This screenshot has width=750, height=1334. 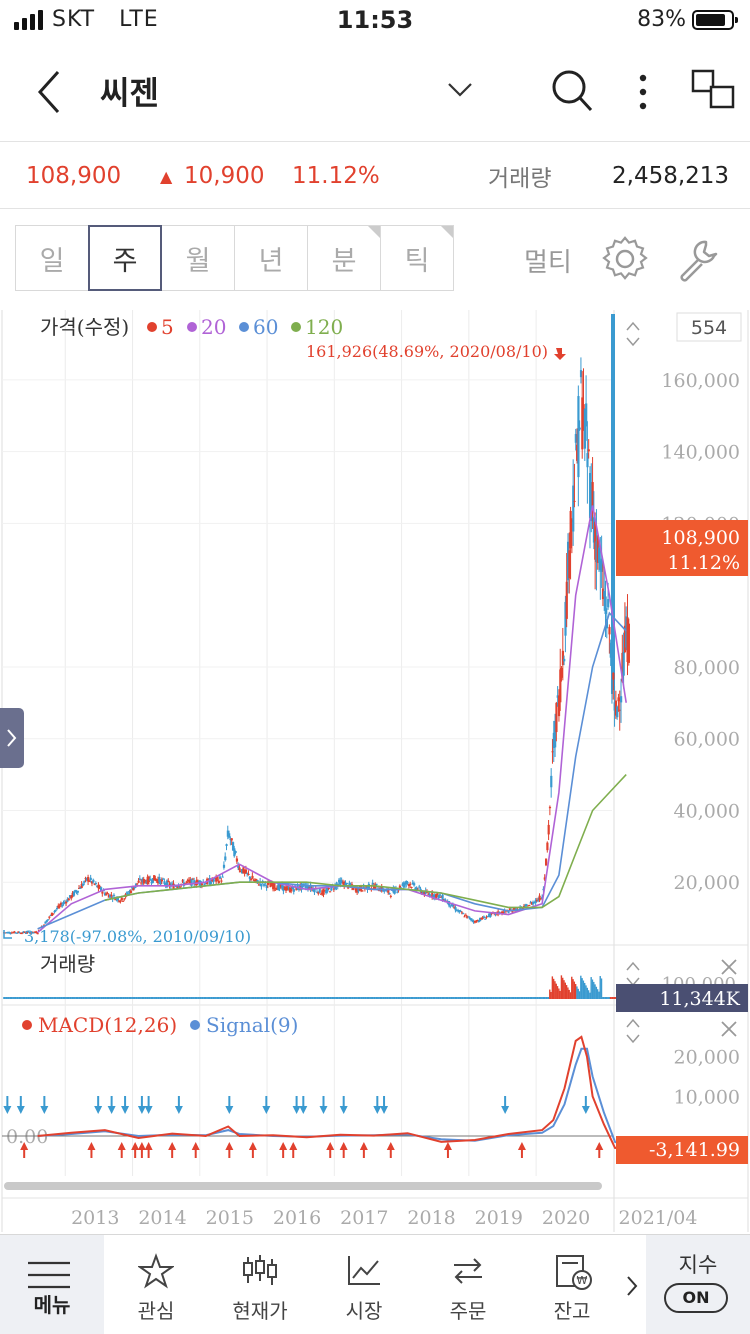 What do you see at coordinates (696, 1298) in the screenshot?
I see `index-on-toggle: ON` at bounding box center [696, 1298].